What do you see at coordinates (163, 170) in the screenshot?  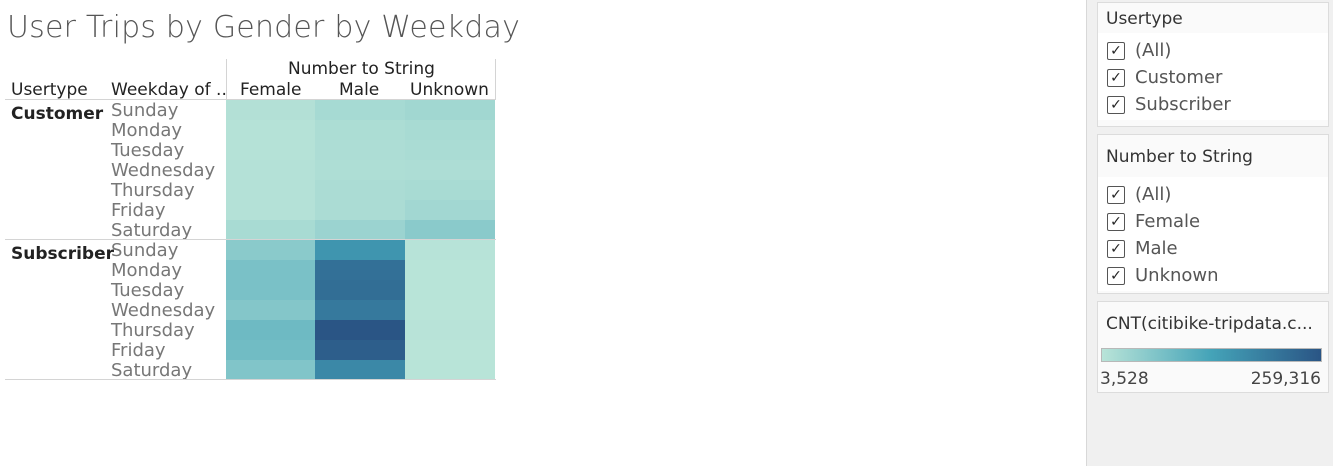 I see `weekday-label: Wednesday` at bounding box center [163, 170].